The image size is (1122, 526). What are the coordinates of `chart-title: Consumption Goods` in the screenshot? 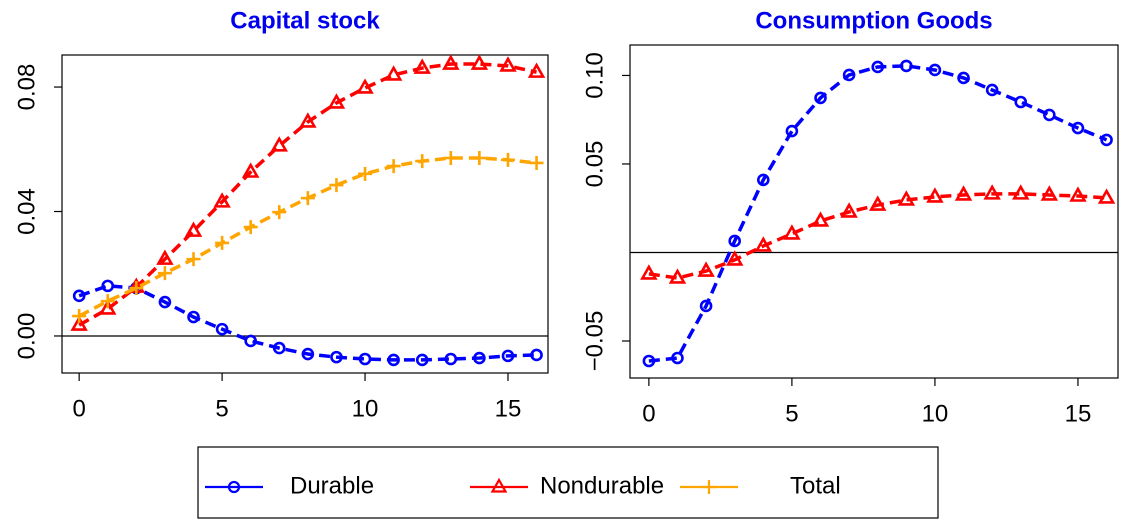 It's located at (873, 20).